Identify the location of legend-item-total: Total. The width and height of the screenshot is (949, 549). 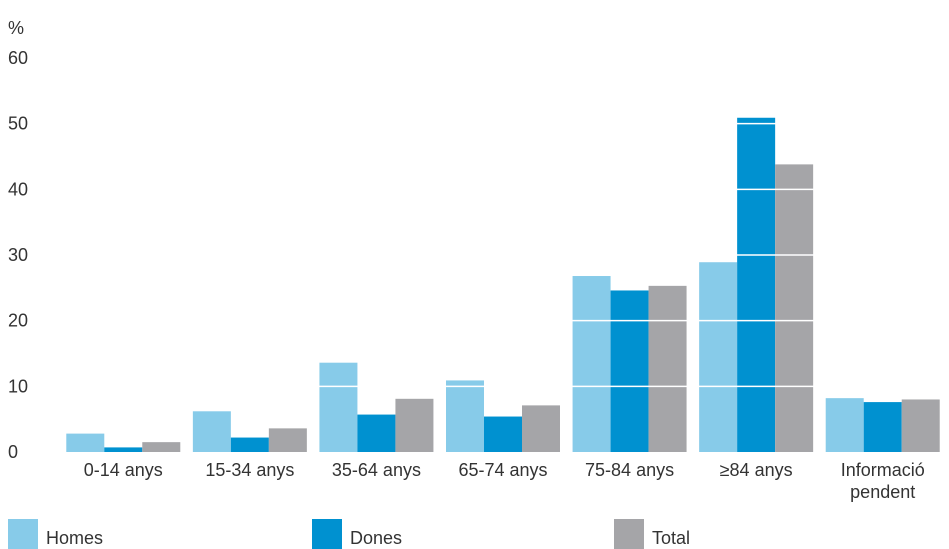
(652, 533).